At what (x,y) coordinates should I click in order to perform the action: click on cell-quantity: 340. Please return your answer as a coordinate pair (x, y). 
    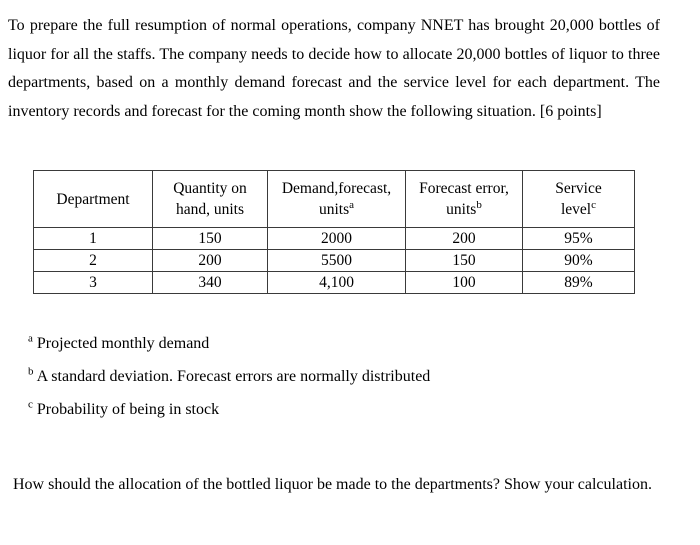
    Looking at the image, I should click on (210, 282).